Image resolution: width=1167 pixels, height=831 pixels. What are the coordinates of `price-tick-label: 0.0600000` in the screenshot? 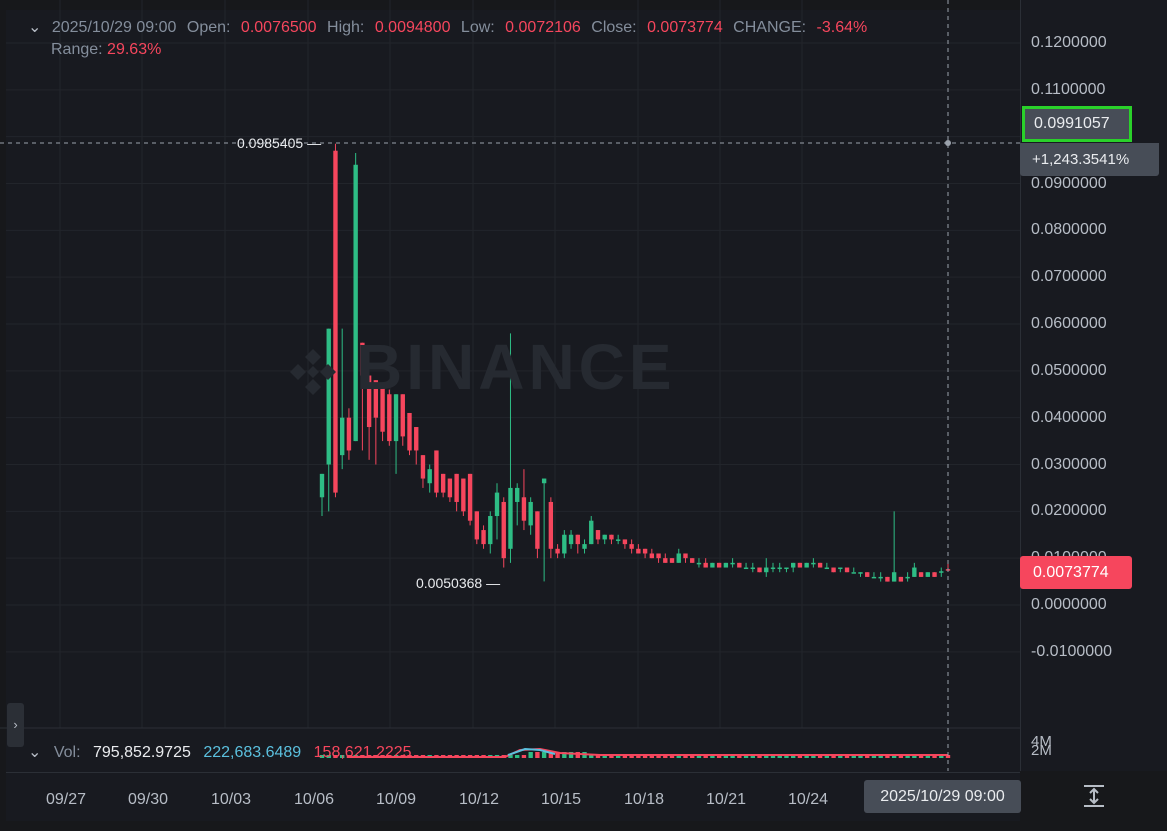 It's located at (1069, 323).